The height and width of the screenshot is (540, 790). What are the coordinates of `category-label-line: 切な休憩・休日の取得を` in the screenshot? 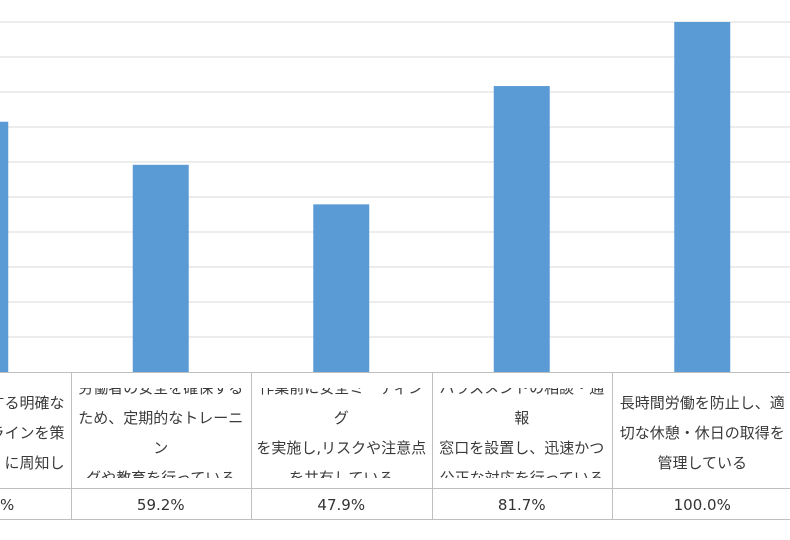 It's located at (702, 433).